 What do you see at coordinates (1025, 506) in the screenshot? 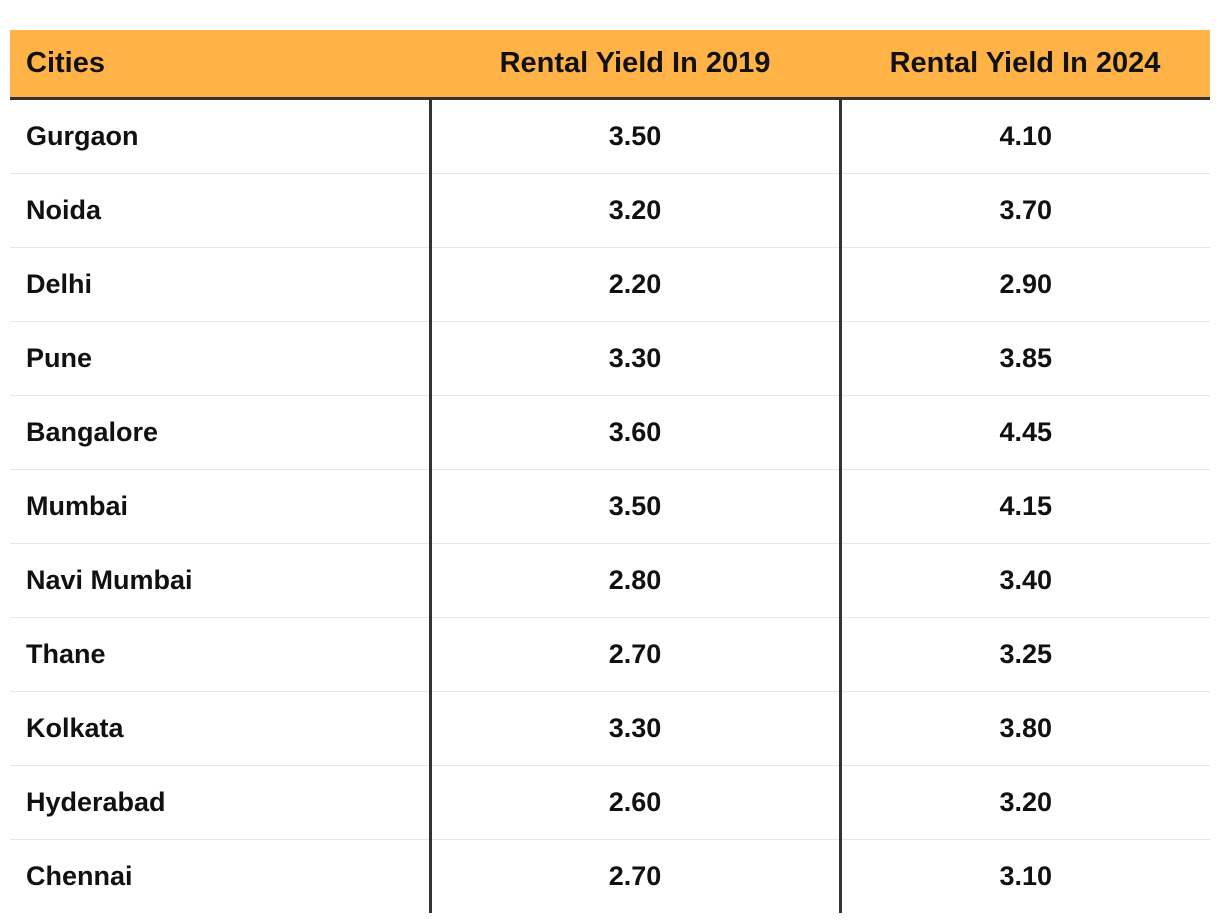
I see `yield-2024-cell: 4.15` at bounding box center [1025, 506].